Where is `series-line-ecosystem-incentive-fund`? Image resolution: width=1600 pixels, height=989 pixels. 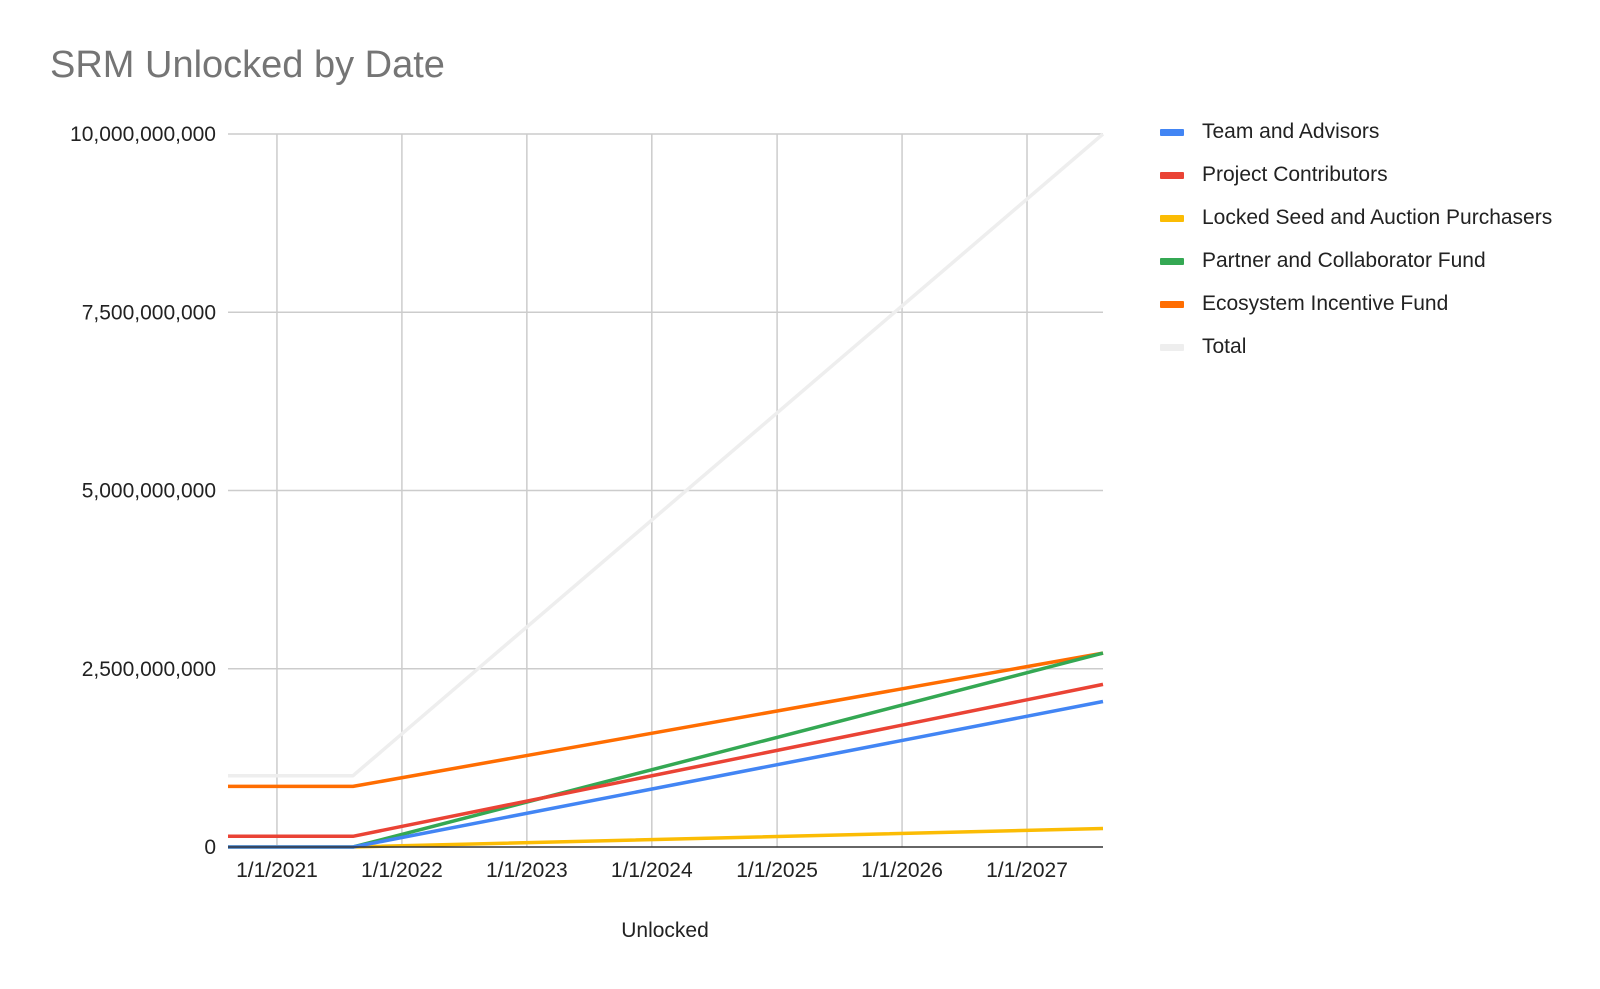 series-line-ecosystem-incentive-fund is located at coordinates (666, 720).